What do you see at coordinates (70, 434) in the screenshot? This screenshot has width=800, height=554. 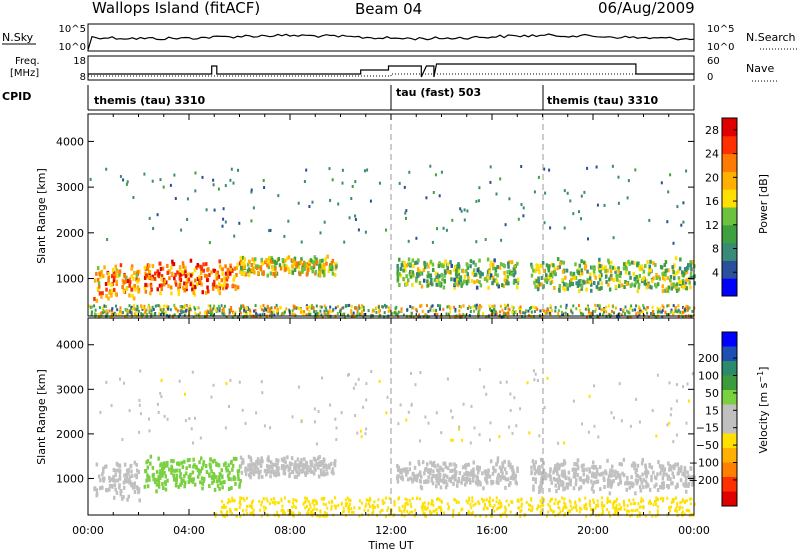 I see `y-tick-label: 2000` at bounding box center [70, 434].